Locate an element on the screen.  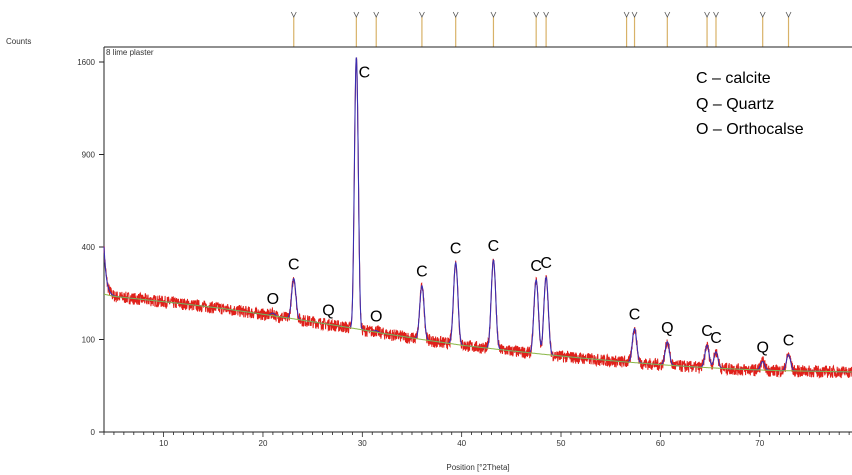
x-tick-label: 50 is located at coordinates (561, 443).